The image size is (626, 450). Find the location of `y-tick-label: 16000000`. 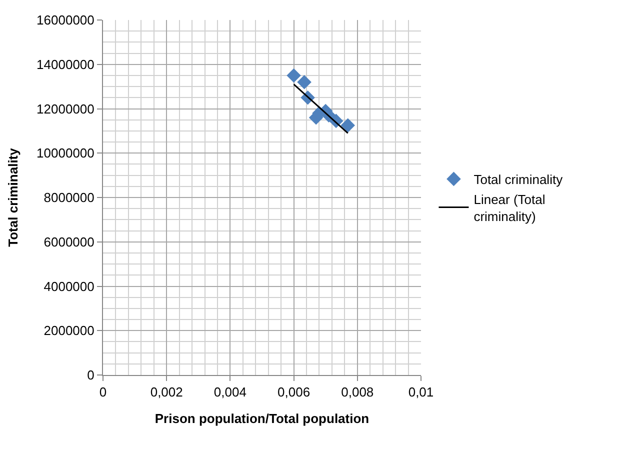

y-tick-label: 16000000 is located at coordinates (65, 20).